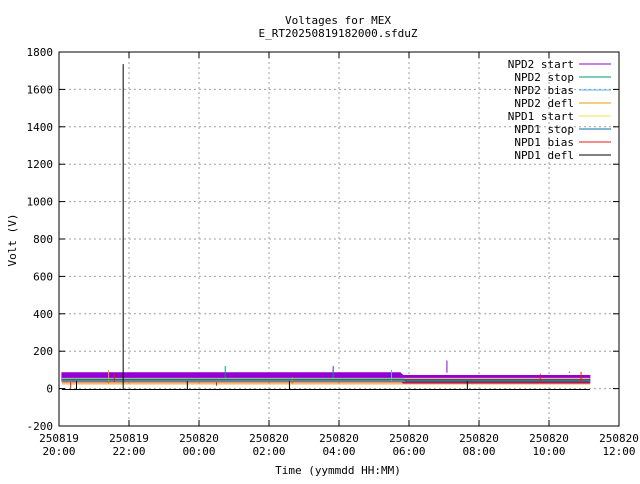  I want to click on y-tick-label: 1800, so click(40, 52).